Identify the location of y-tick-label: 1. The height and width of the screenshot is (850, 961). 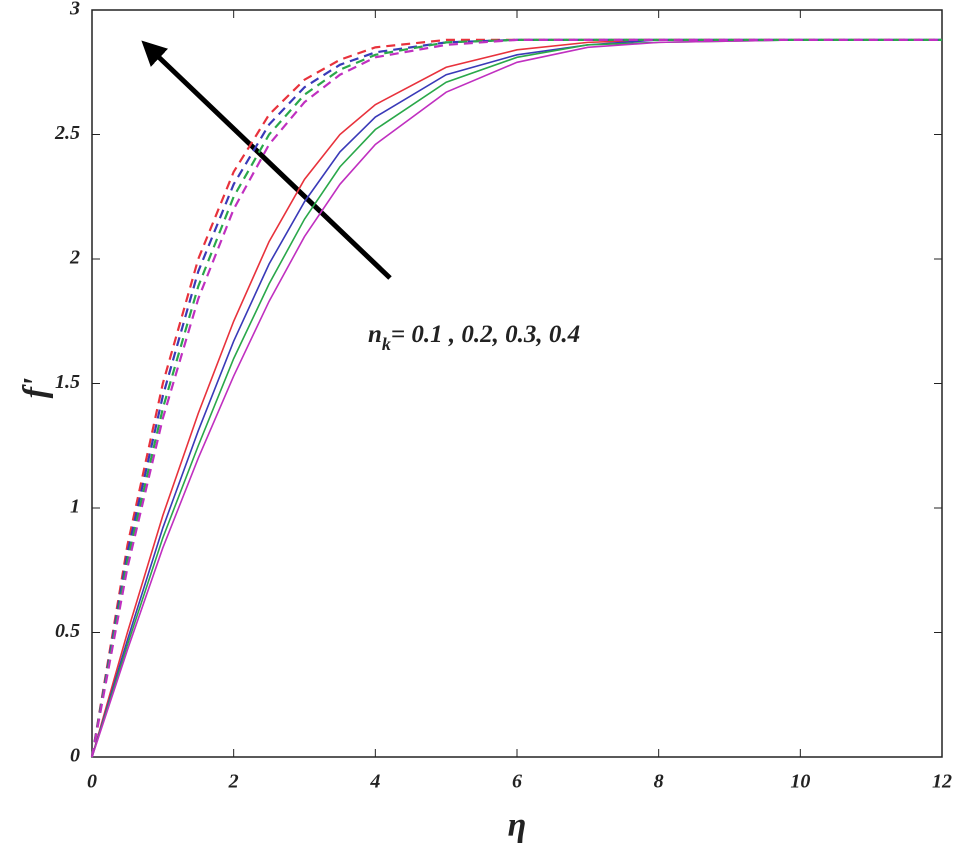
(75, 507).